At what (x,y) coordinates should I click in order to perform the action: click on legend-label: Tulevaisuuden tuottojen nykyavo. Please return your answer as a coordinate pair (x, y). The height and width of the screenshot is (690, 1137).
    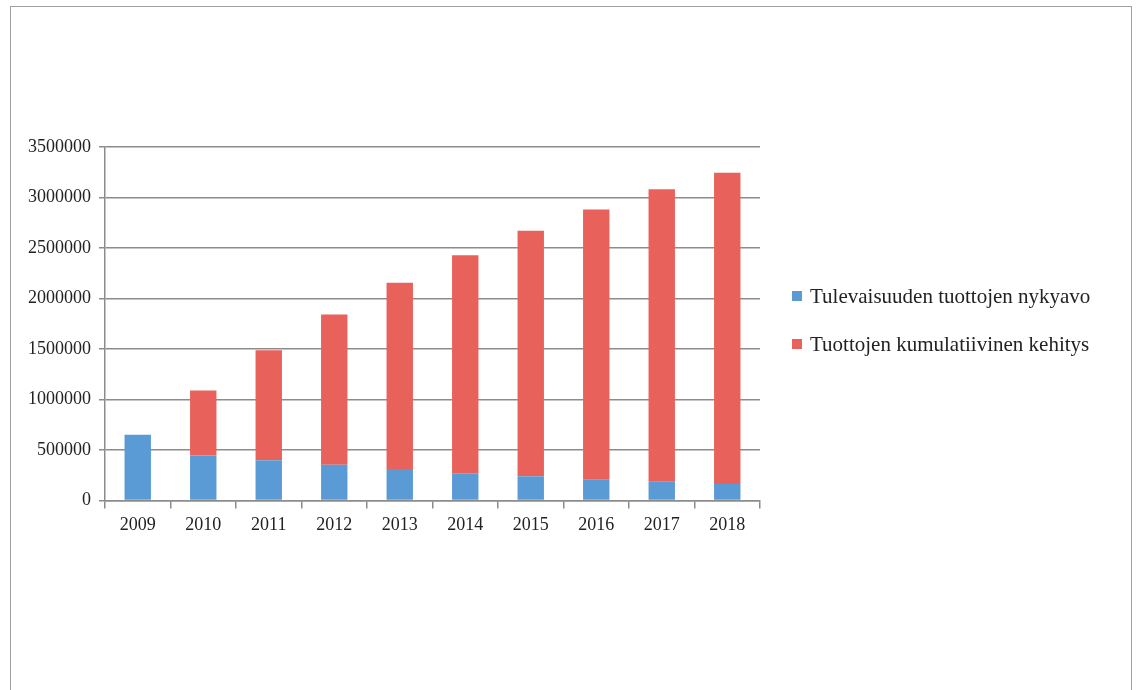
    Looking at the image, I should click on (950, 296).